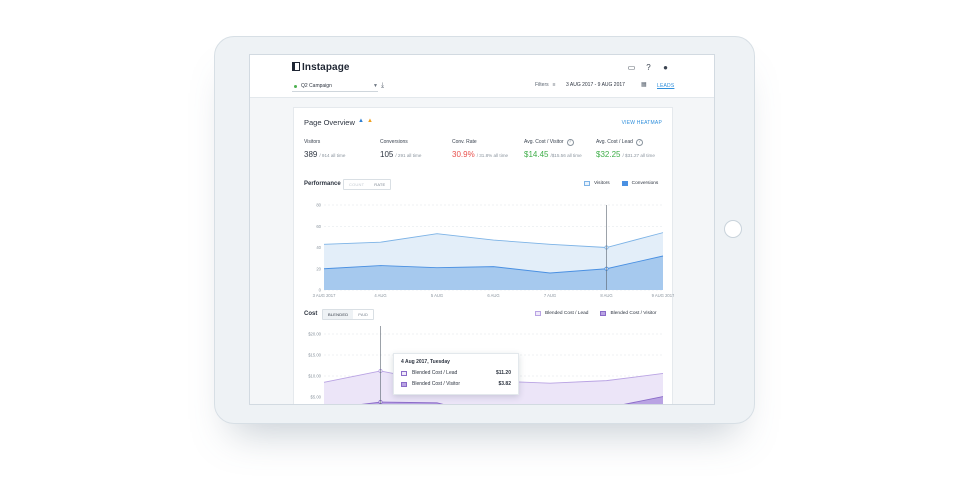 This screenshot has width=960, height=480. Describe the element at coordinates (316, 86) in the screenshot. I see `campaign-name: Q2 Campaign` at that location.